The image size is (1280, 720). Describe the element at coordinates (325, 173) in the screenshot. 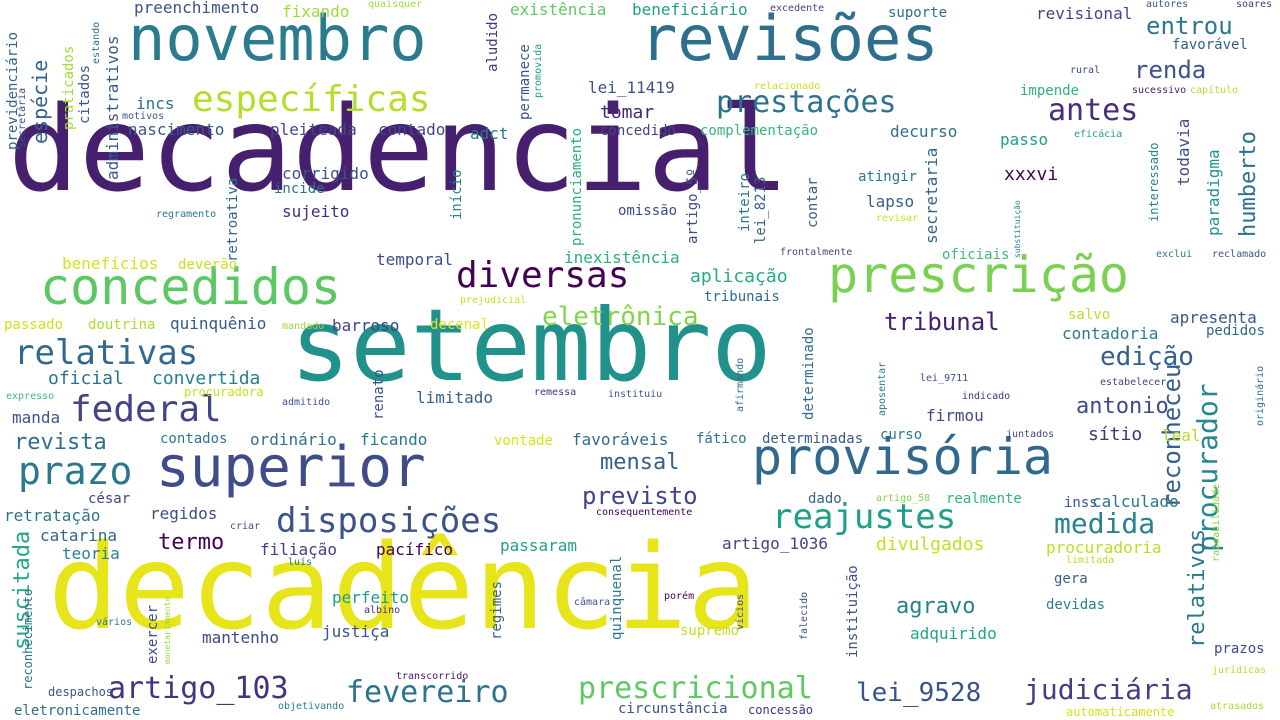

I see `word-corrigido: corrigido` at that location.